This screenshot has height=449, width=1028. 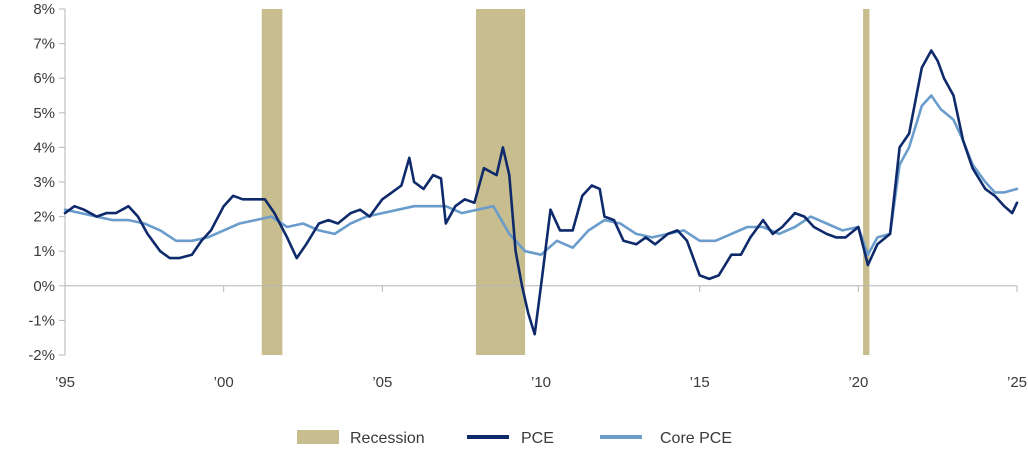 I want to click on y-tick-label: 5%, so click(x=44, y=113).